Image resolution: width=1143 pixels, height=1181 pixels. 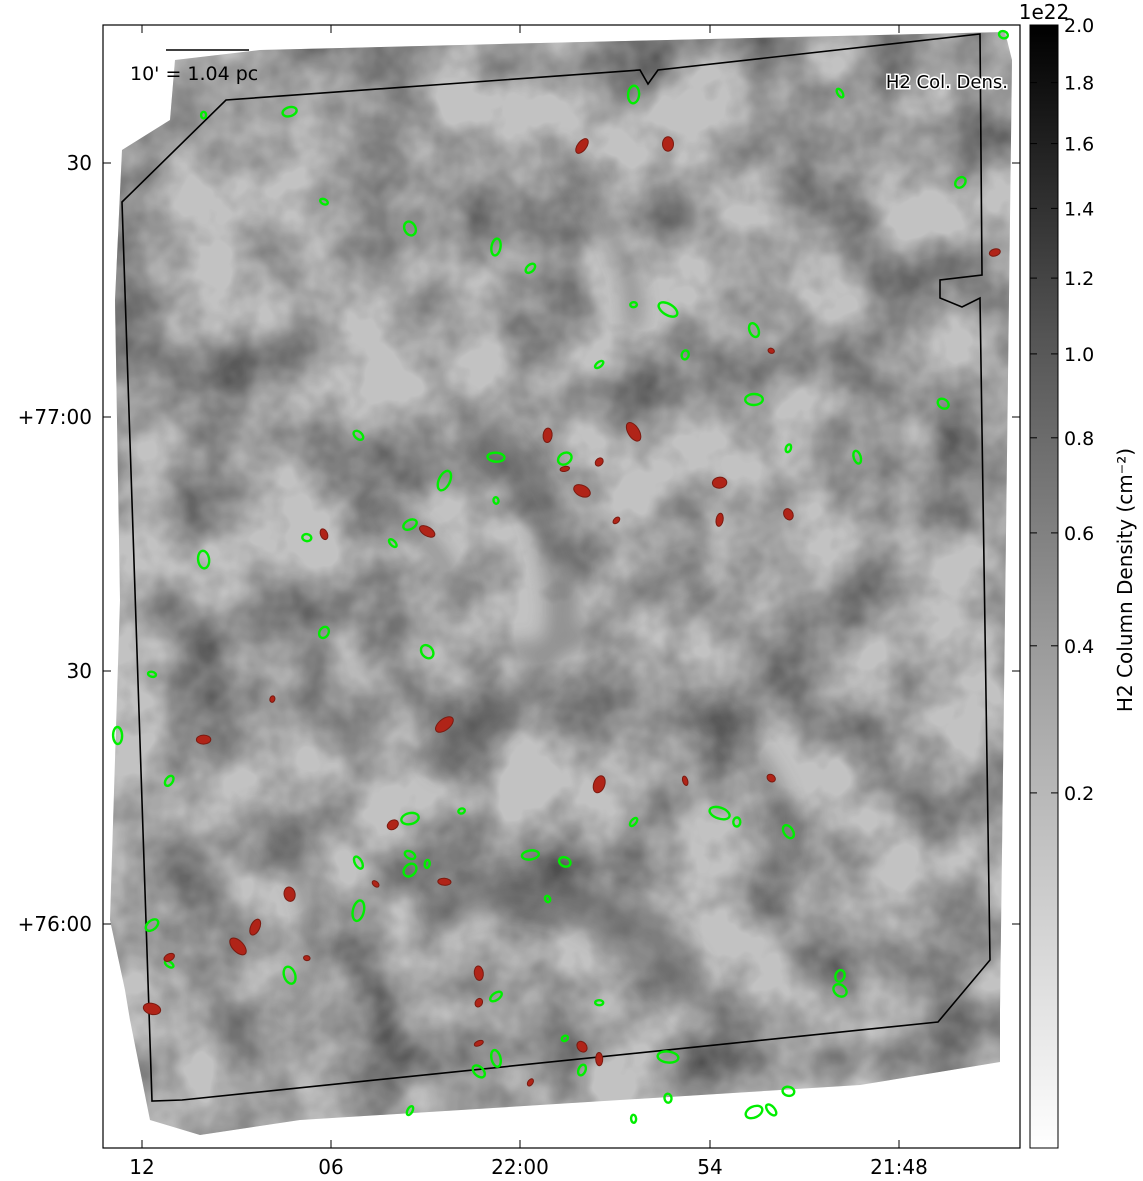 I want to click on colorbar-tick-label: 1.0, so click(x=1079, y=355).